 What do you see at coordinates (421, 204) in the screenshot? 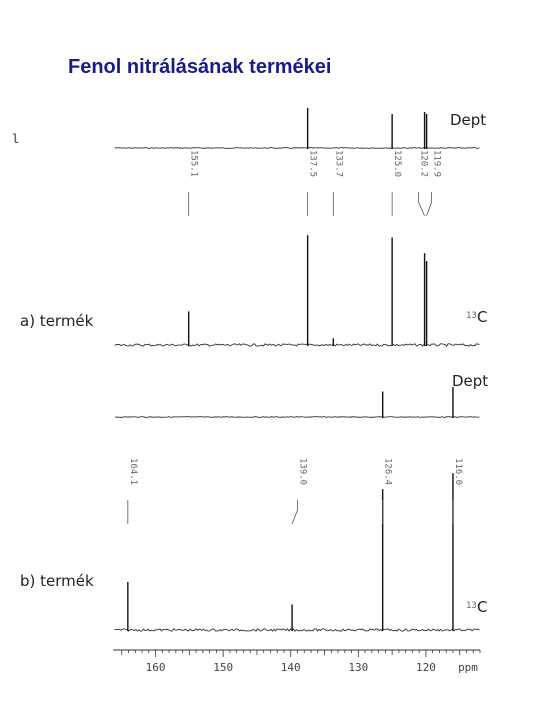
I see `peak-label-tick-120.2` at bounding box center [421, 204].